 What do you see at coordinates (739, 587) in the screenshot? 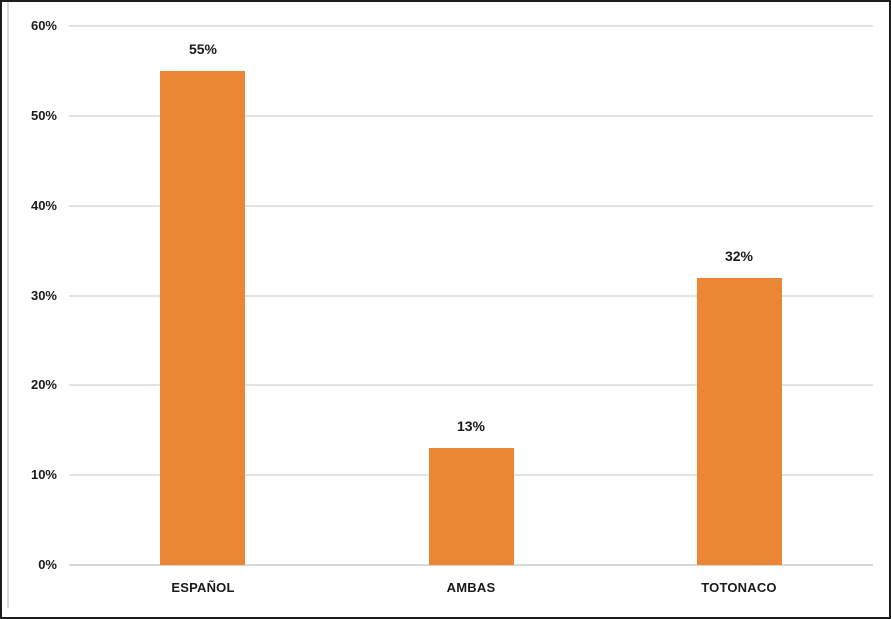
I see `category-label: TOTONACO` at bounding box center [739, 587].